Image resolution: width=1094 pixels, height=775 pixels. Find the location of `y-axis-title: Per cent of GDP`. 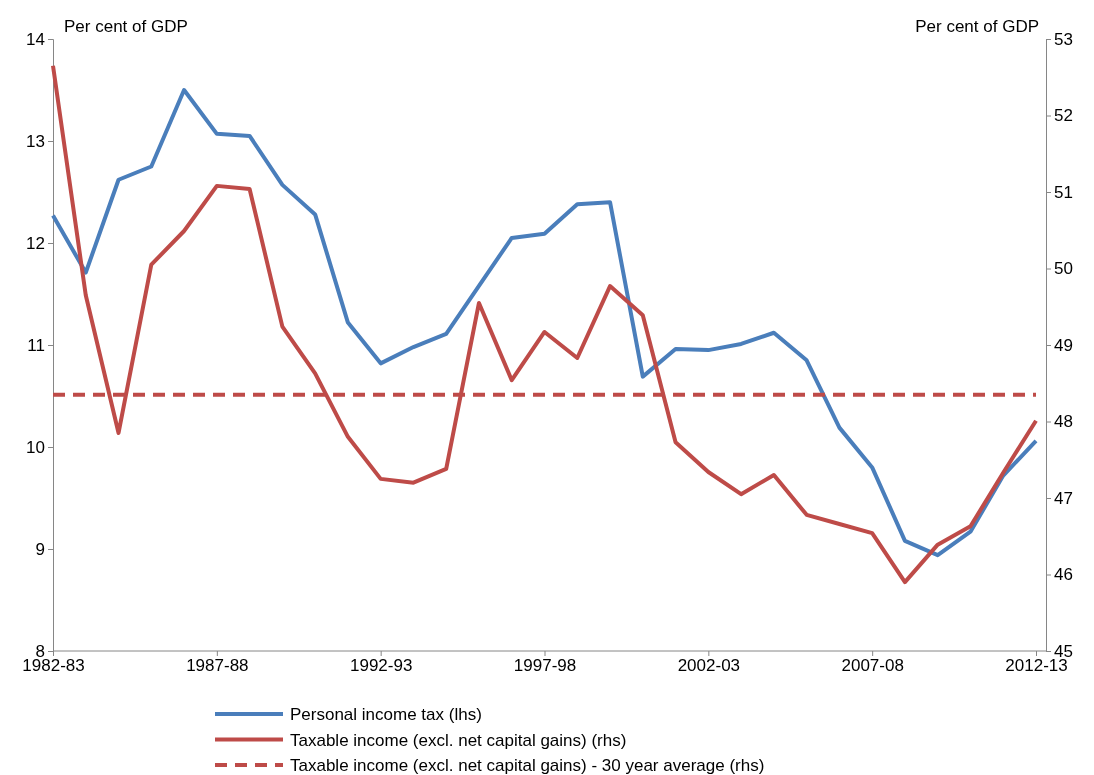

y-axis-title: Per cent of GDP is located at coordinates (126, 26).